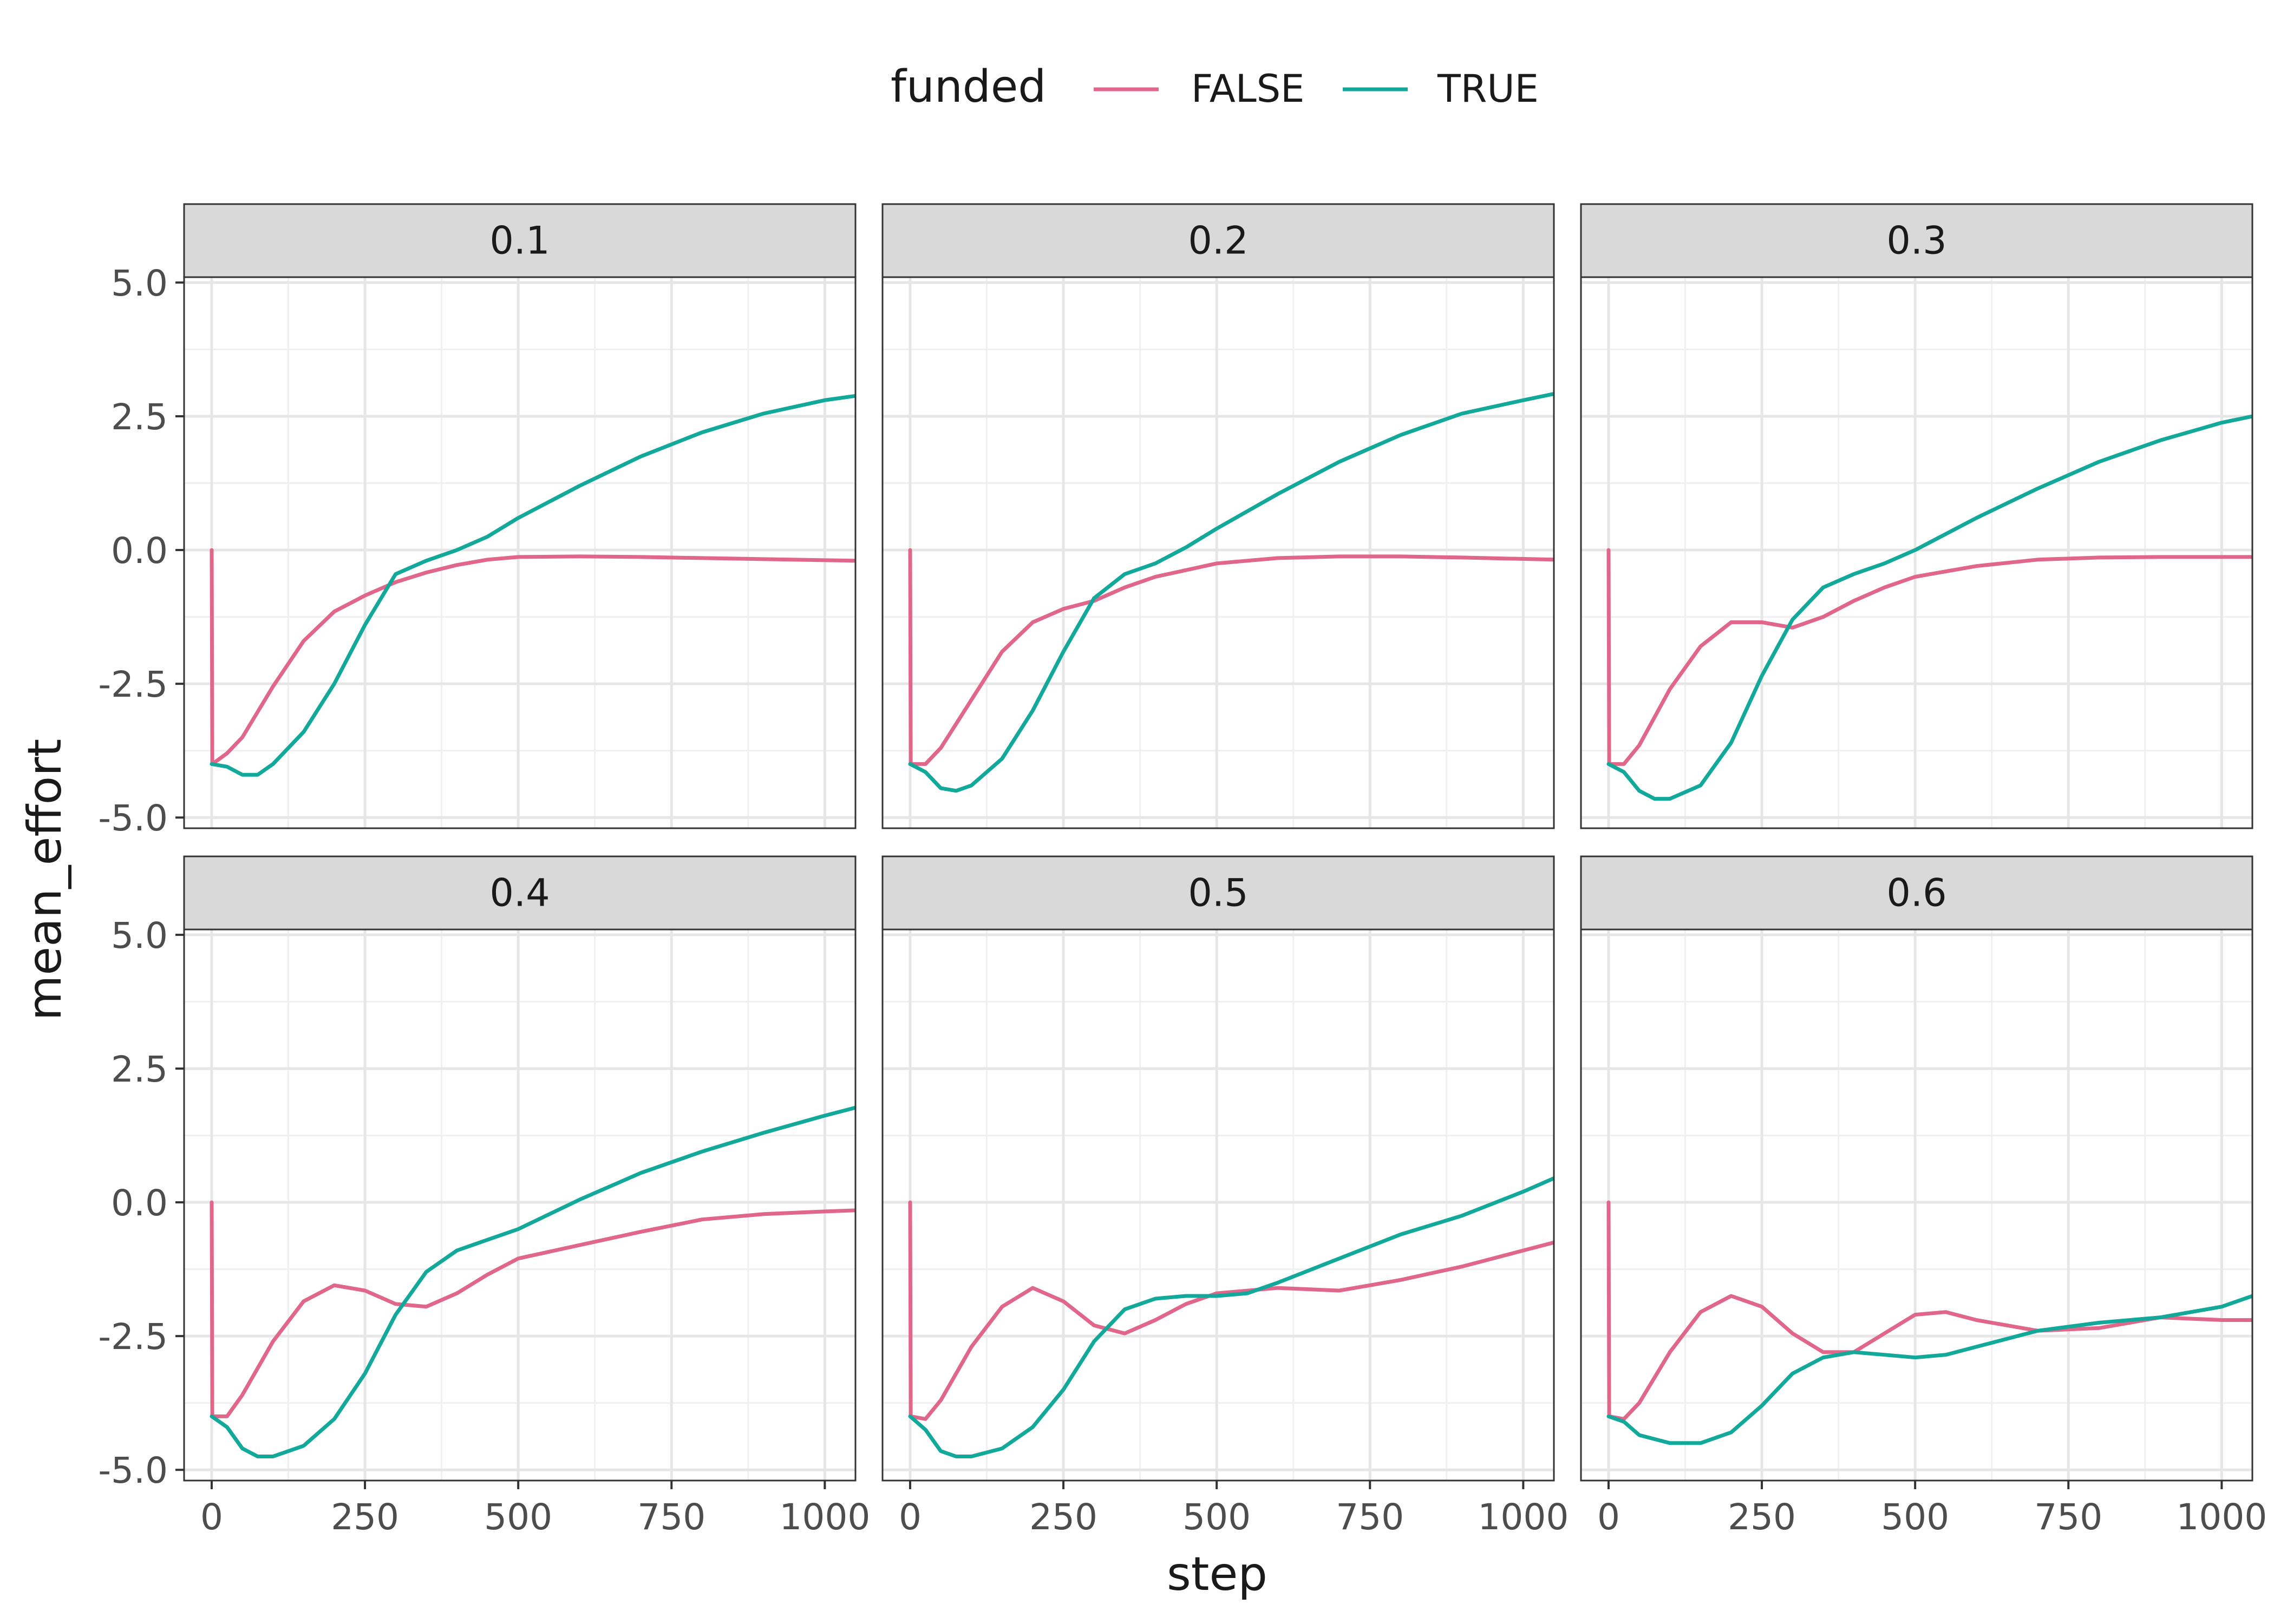  I want to click on facet-strip-label: 0.2, so click(1218, 241).